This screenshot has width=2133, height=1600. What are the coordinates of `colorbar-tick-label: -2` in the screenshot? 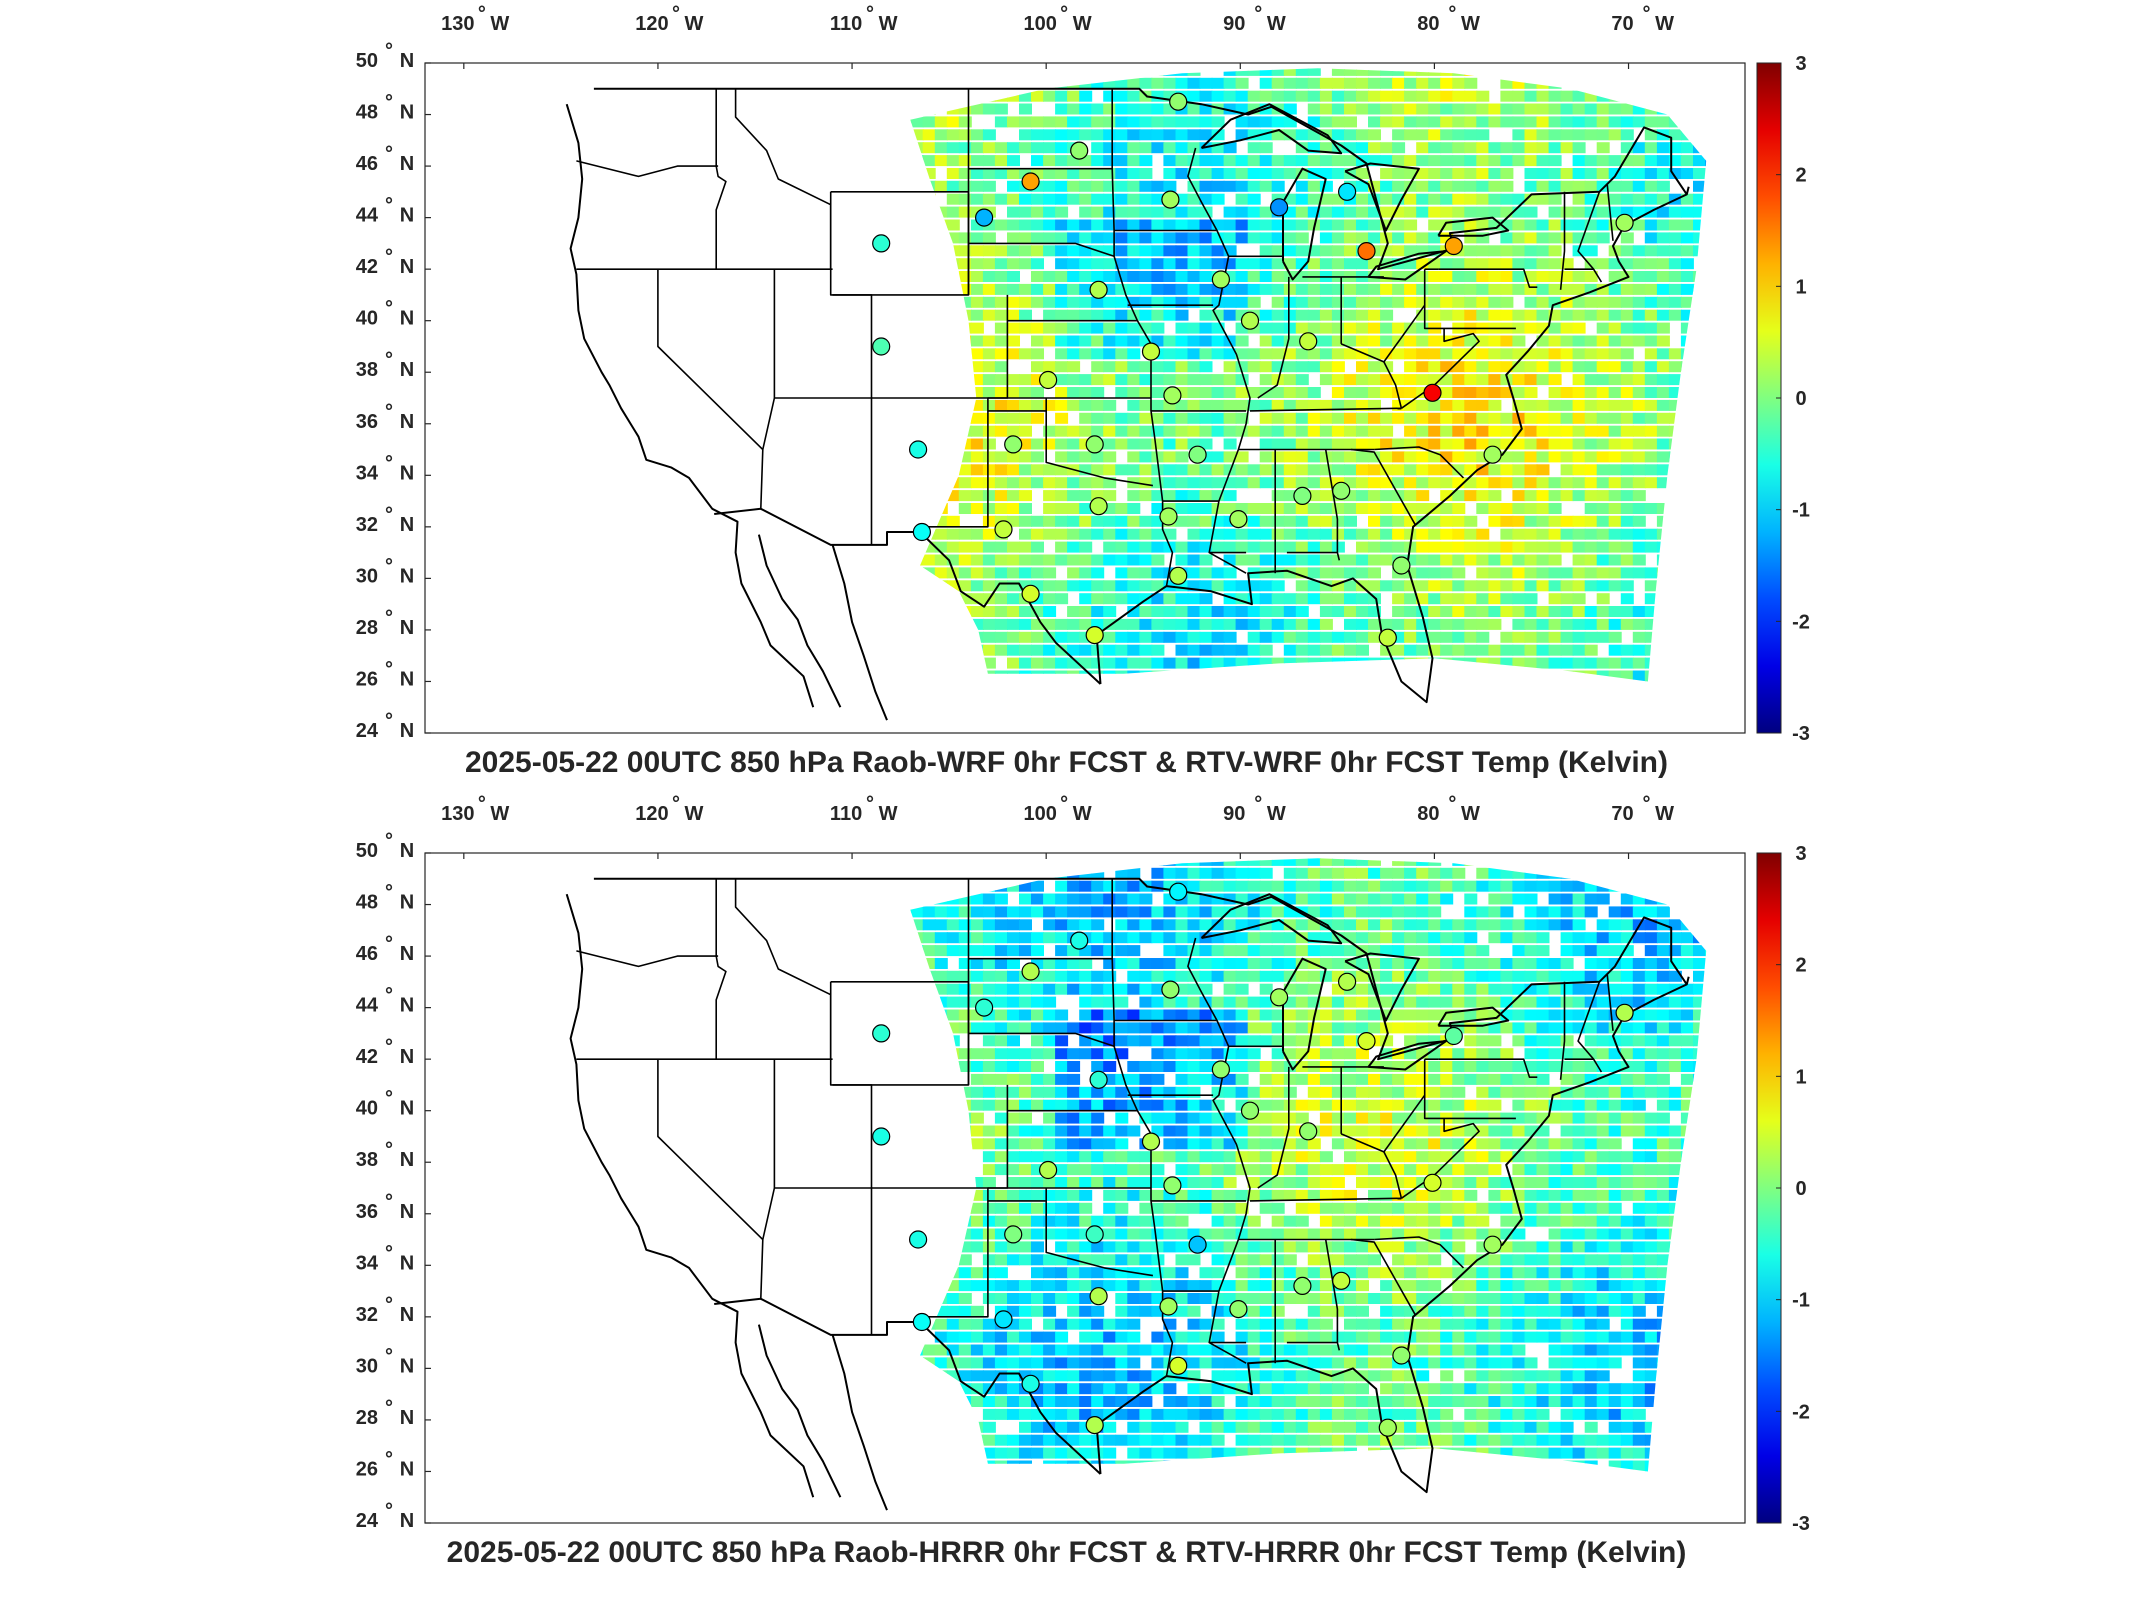 It's located at (1801, 1412).